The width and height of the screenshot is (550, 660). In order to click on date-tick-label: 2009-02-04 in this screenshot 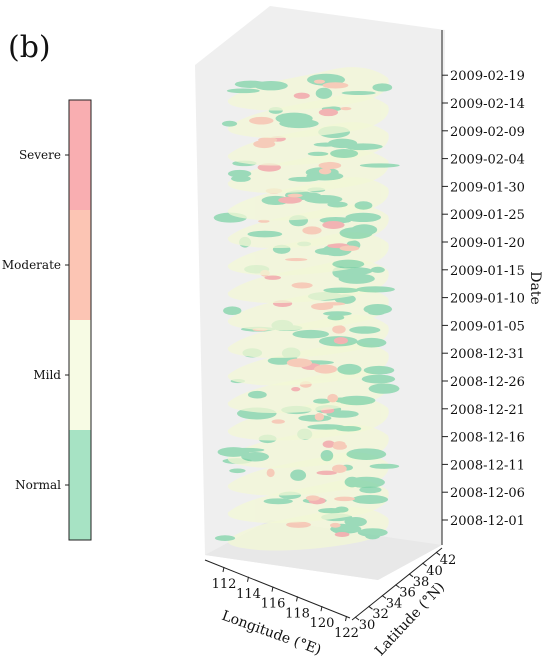, I will do `click(487, 160)`.